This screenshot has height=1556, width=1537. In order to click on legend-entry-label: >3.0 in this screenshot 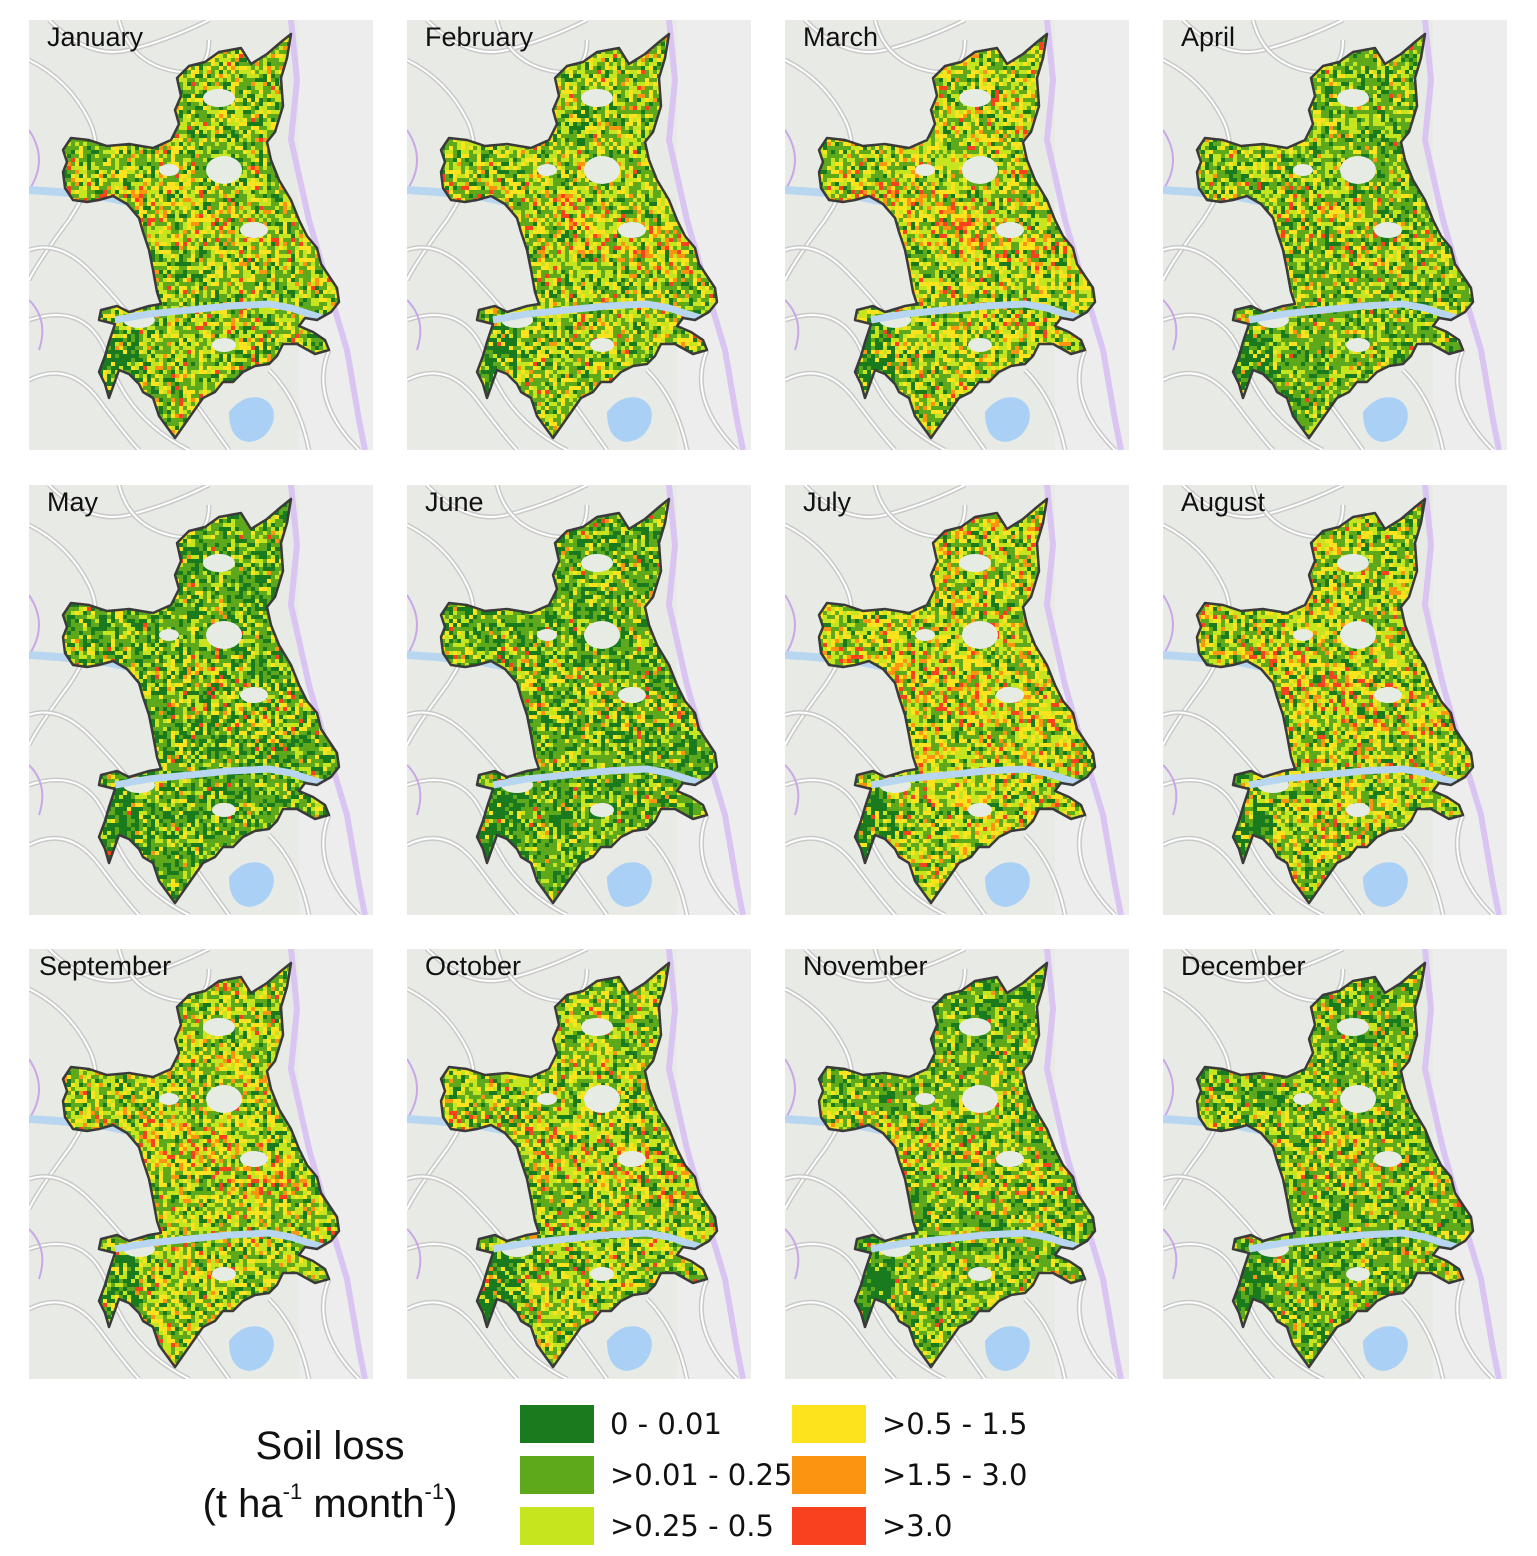, I will do `click(917, 1526)`.